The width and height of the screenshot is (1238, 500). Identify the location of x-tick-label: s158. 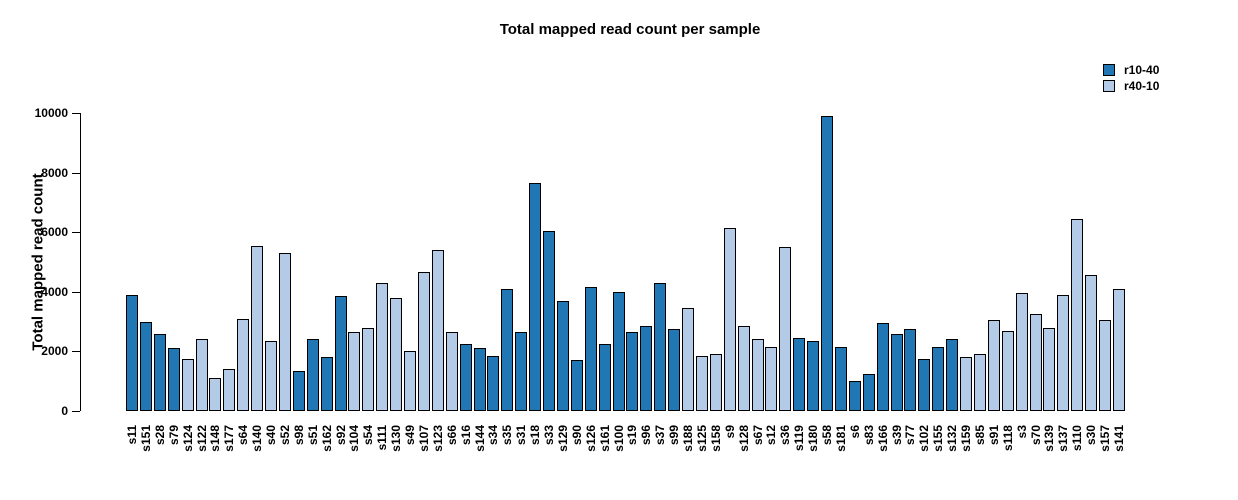
(716, 438).